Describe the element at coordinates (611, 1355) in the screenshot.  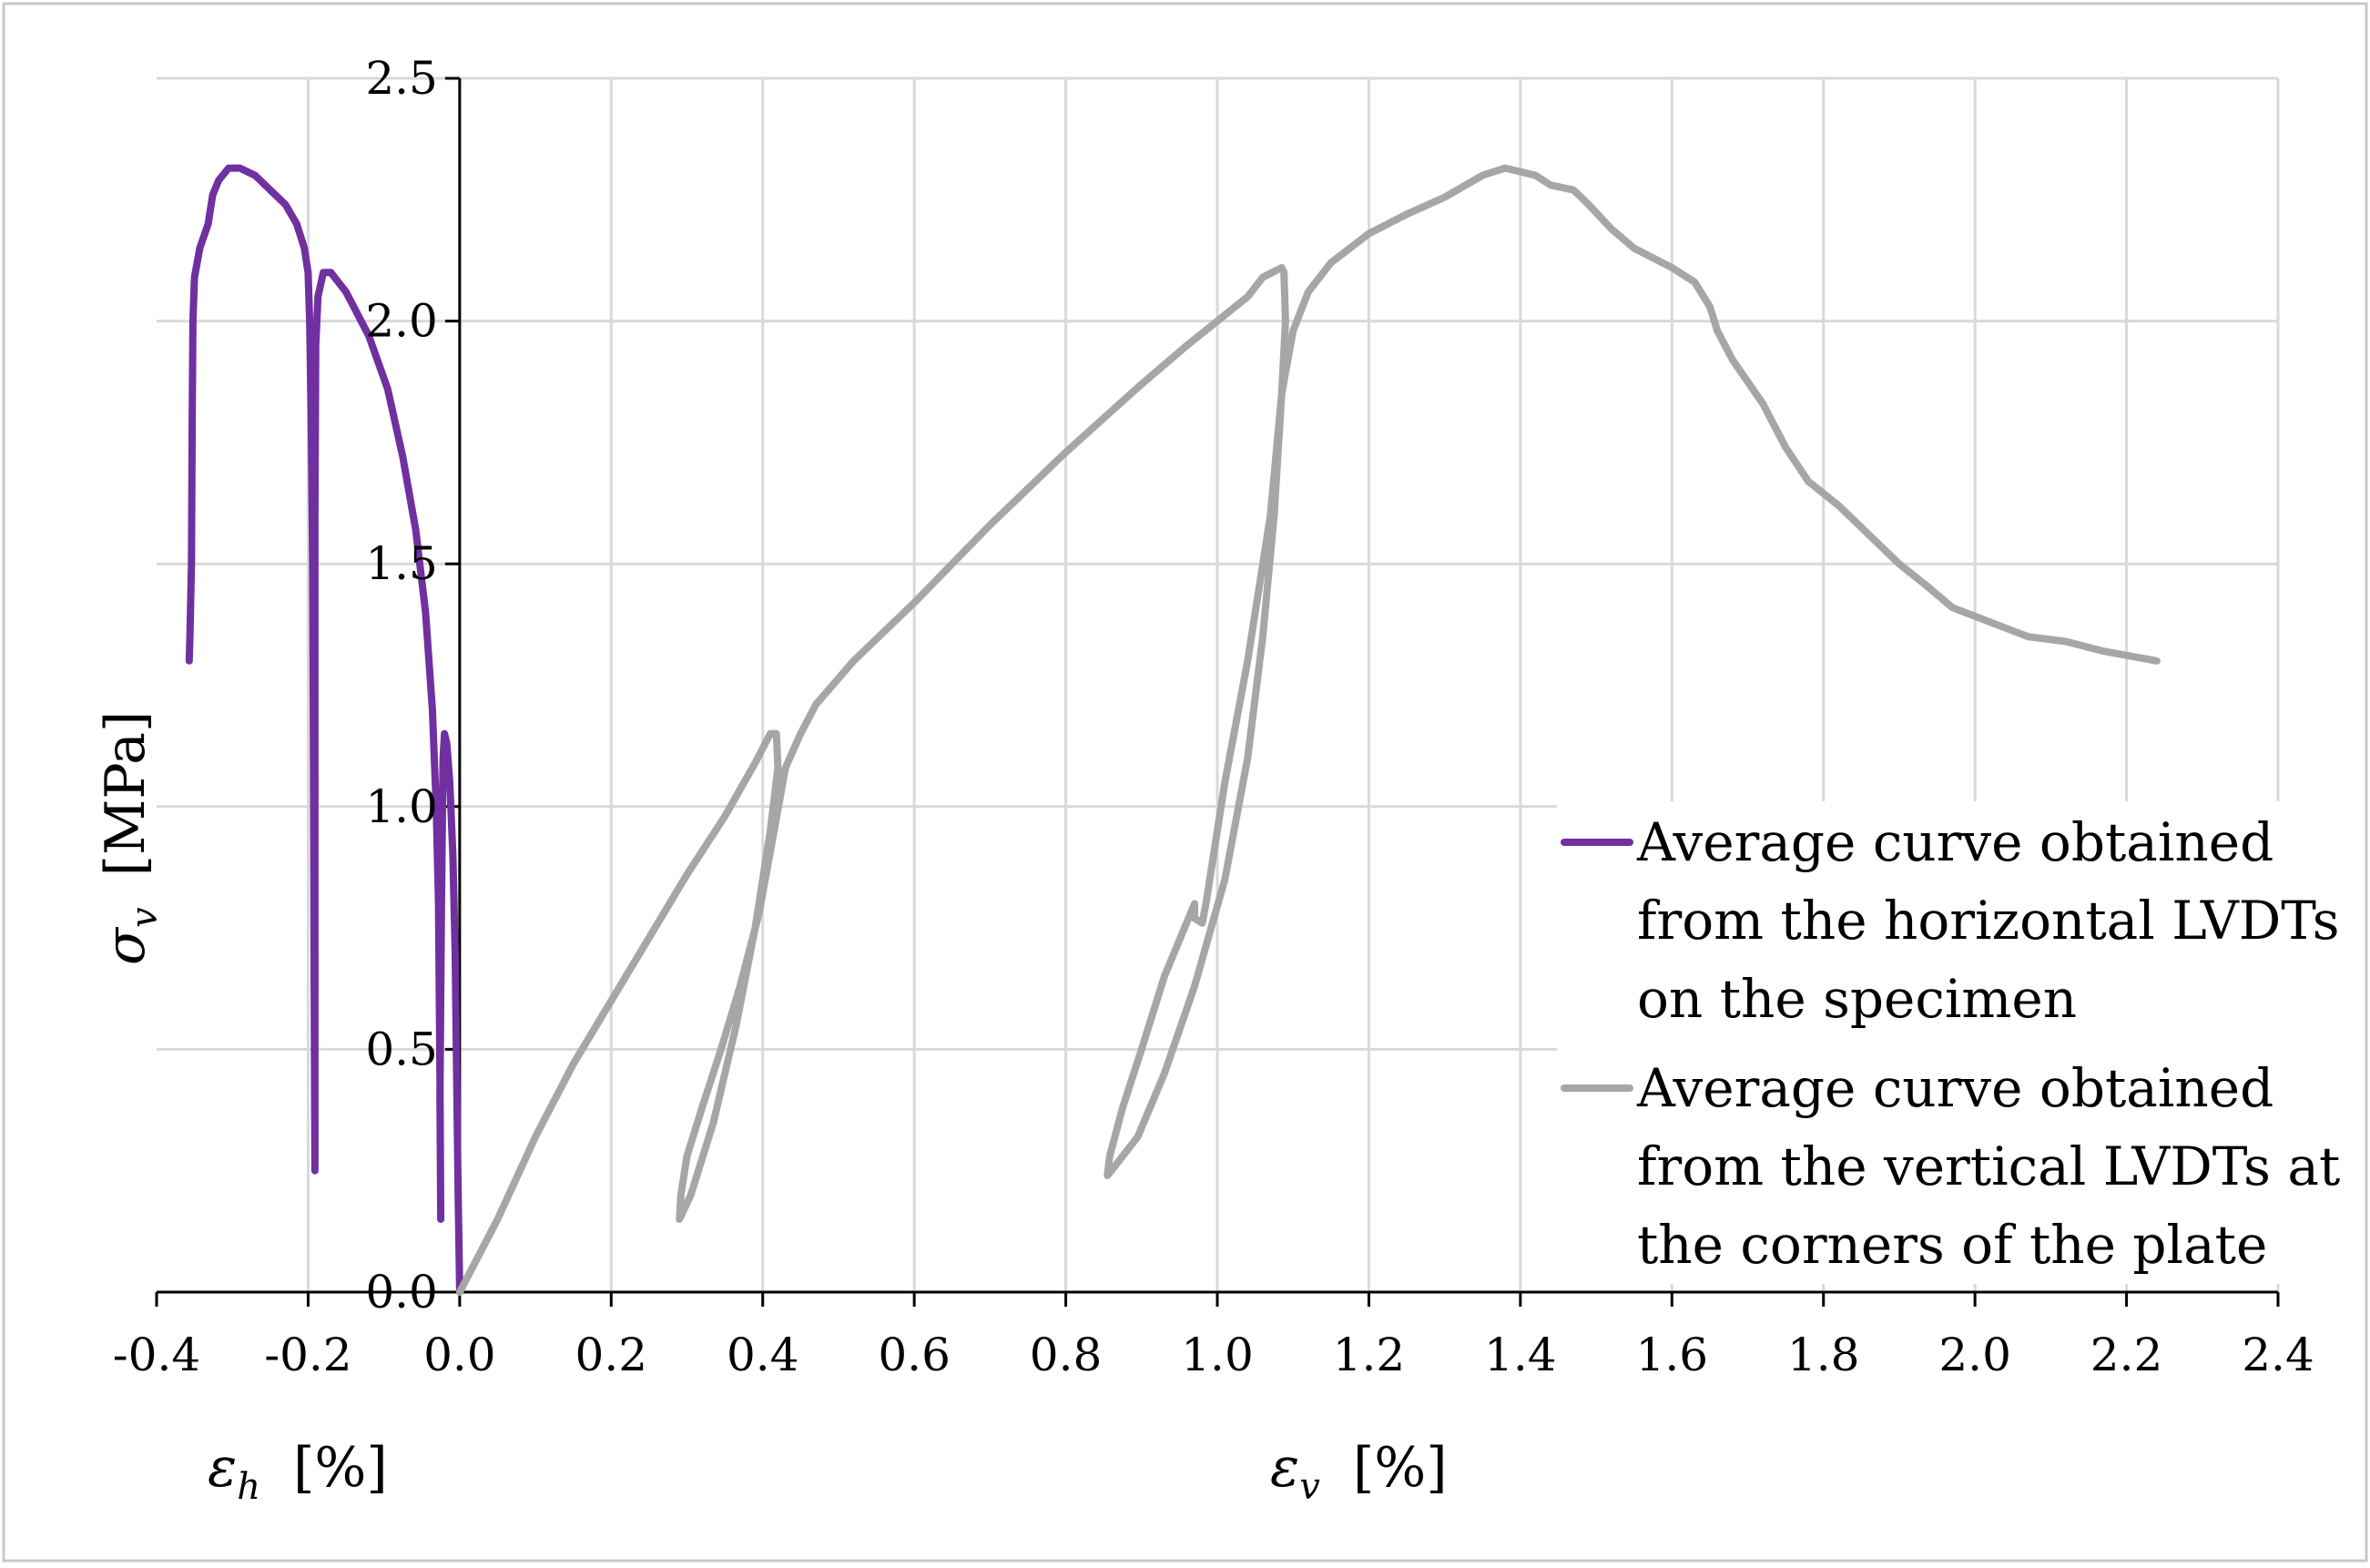
I see `x-tick-label: 0.2` at that location.